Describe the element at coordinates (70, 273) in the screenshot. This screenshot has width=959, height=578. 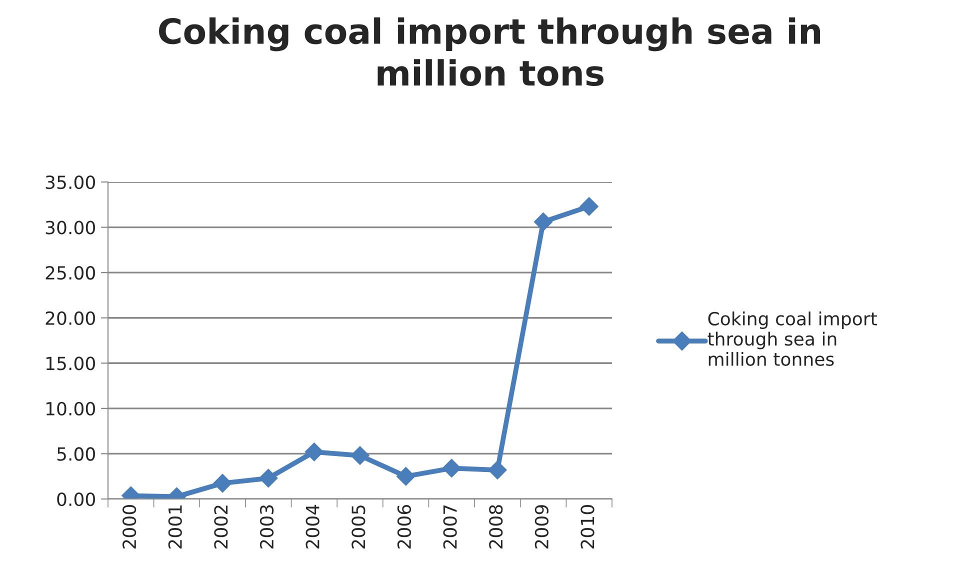
I see `y-tick-label: 25.00` at that location.